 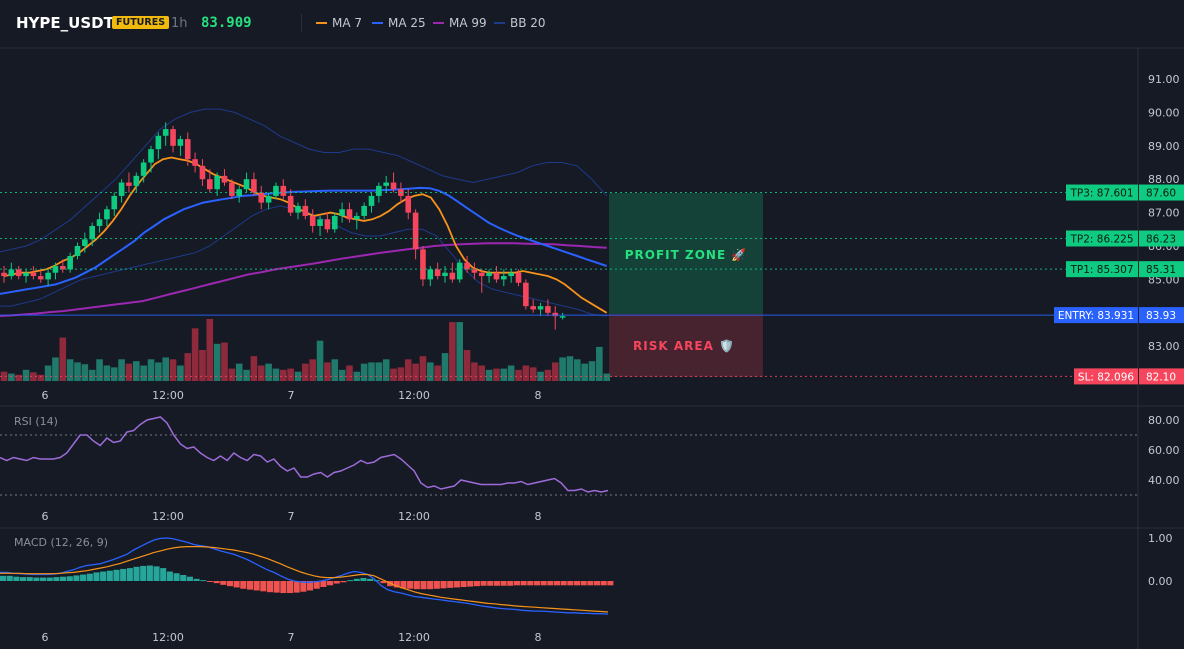 What do you see at coordinates (528, 23) in the screenshot?
I see `legend-bb20-label: BB 20` at bounding box center [528, 23].